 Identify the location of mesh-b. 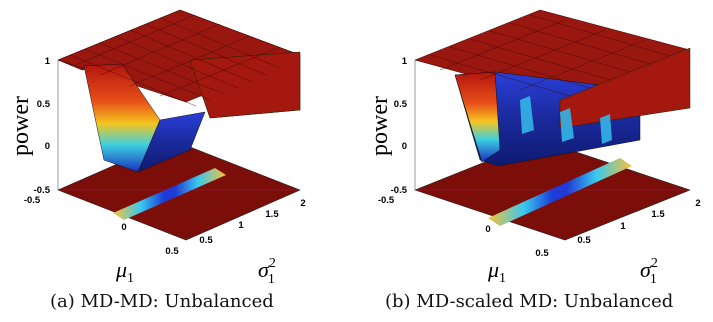
(550, 55).